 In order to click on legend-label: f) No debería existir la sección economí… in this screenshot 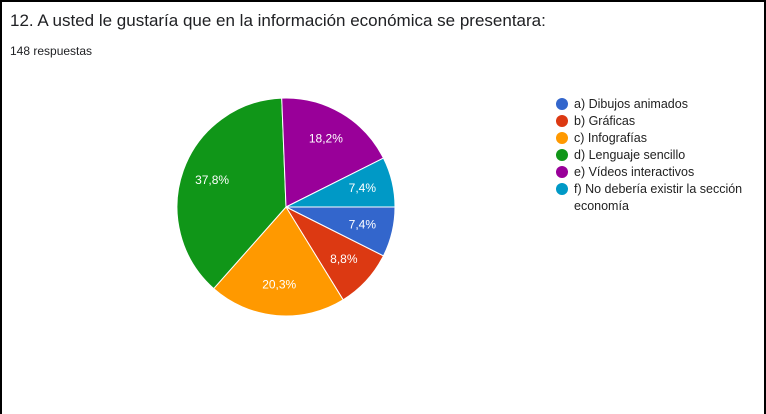, I will do `click(658, 197)`.